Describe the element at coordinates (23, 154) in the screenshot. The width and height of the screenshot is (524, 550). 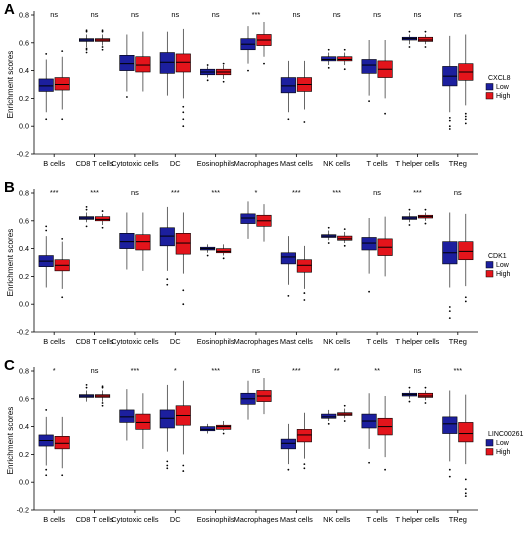
I see `y-tick-label: -0.2` at that location.